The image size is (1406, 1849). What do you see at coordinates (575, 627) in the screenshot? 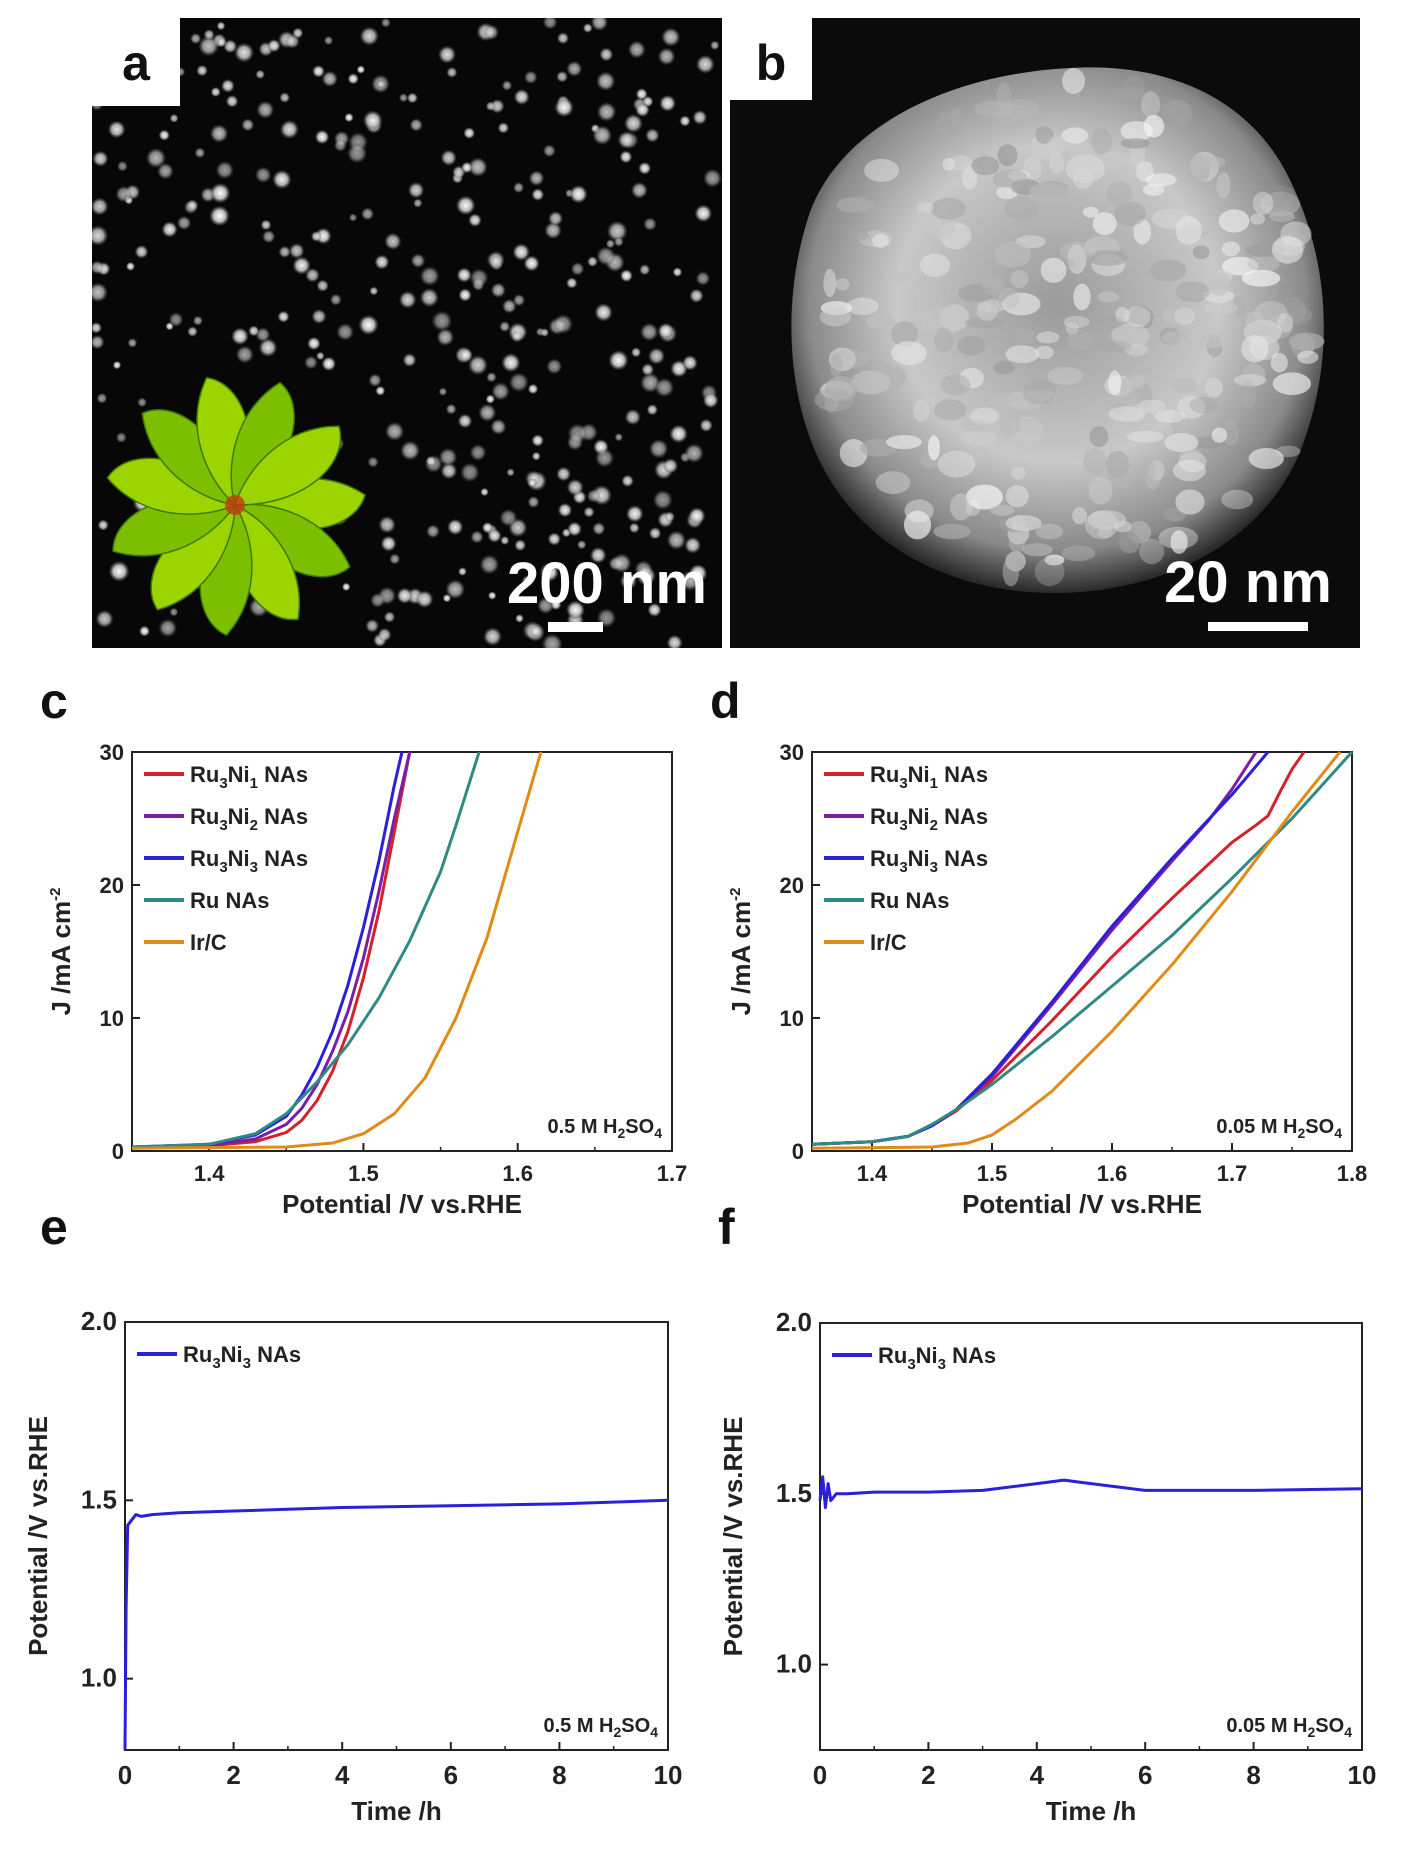
I see `scale-bar-a` at bounding box center [575, 627].